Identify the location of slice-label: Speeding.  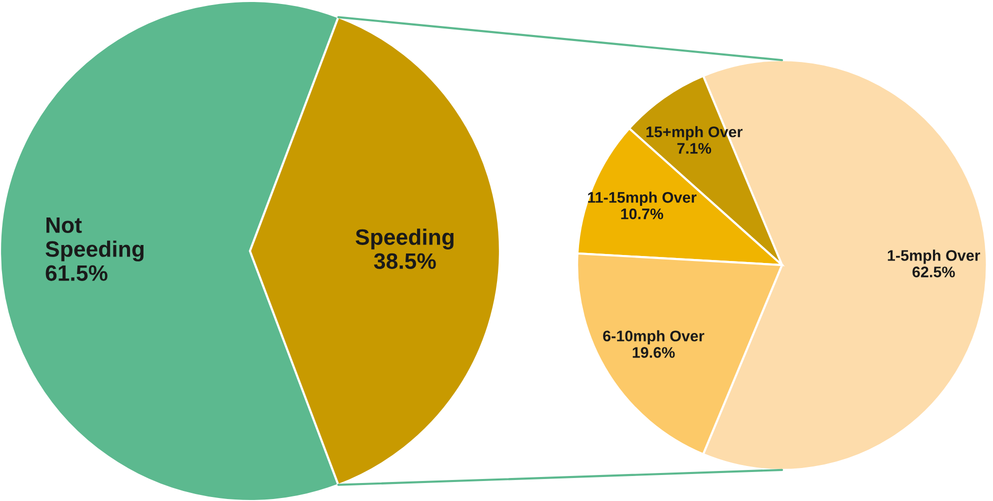
(405, 239).